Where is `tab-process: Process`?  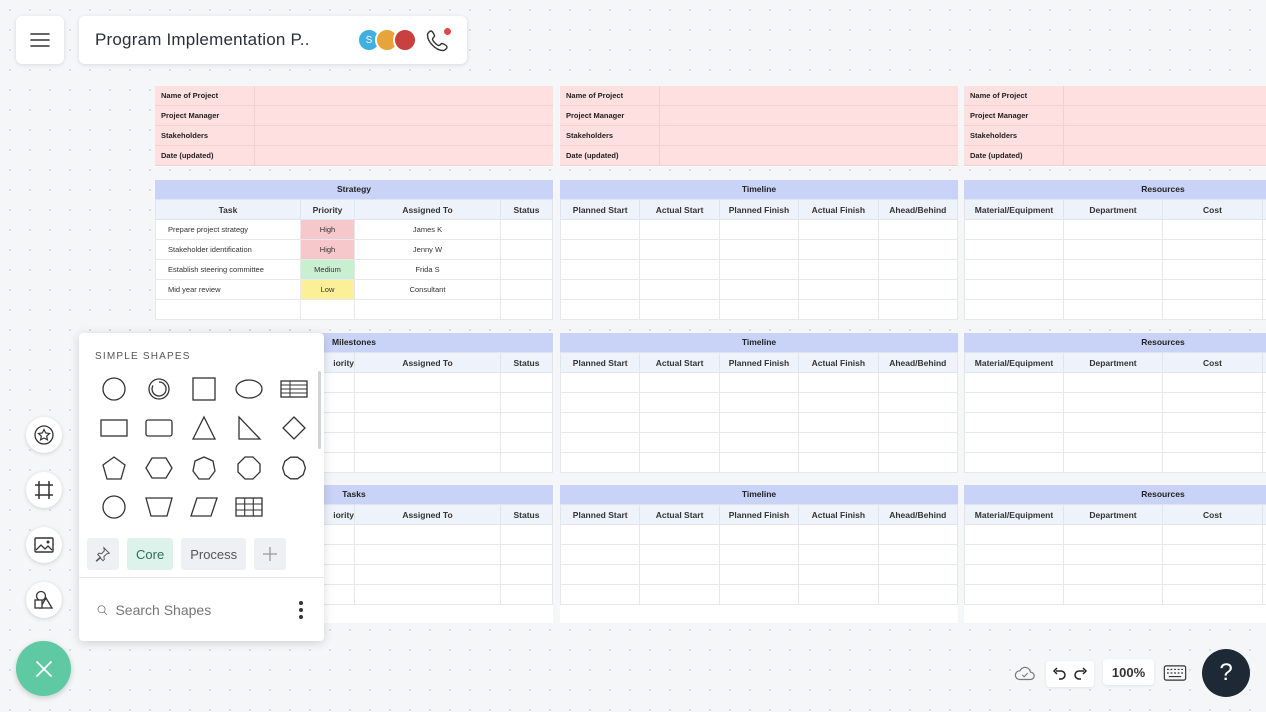 tab-process: Process is located at coordinates (214, 554).